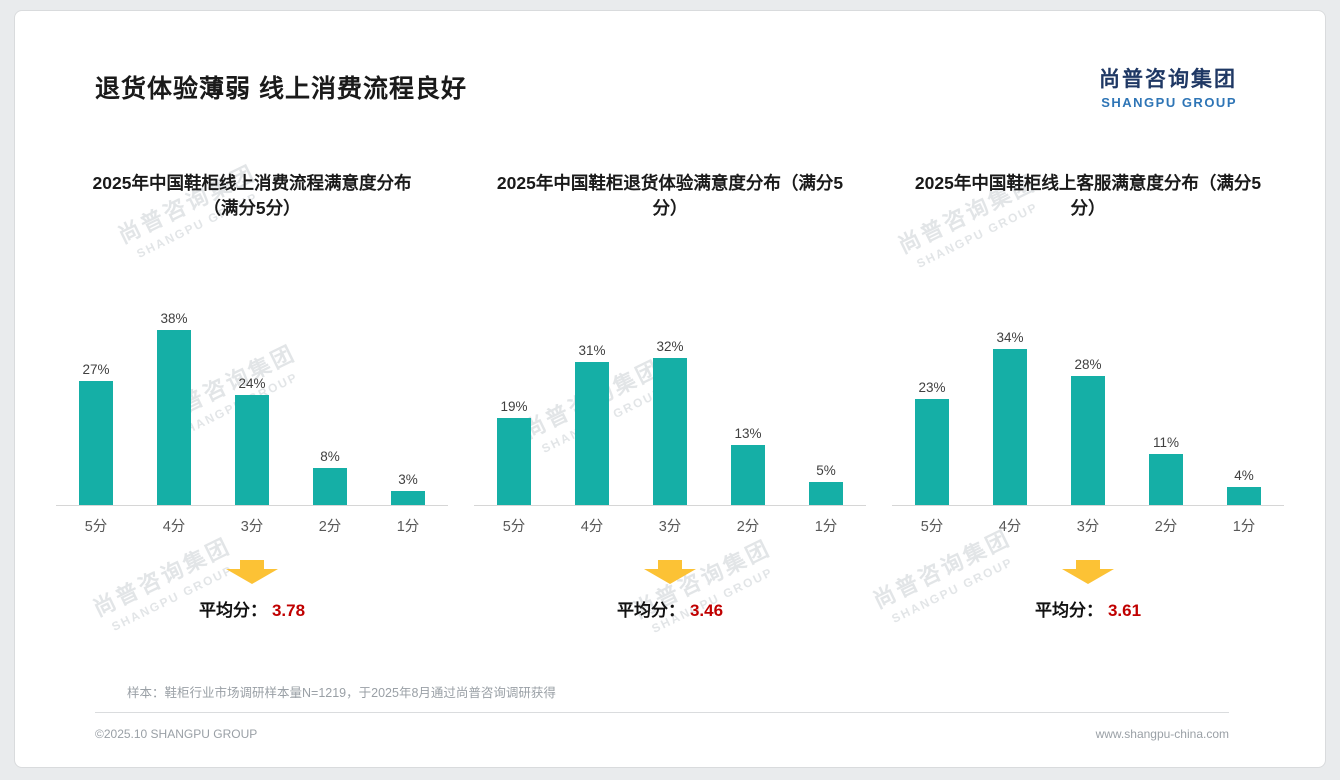  What do you see at coordinates (281, 89) in the screenshot?
I see `page-title: 退货体验薄弱 线上消费流程良好` at bounding box center [281, 89].